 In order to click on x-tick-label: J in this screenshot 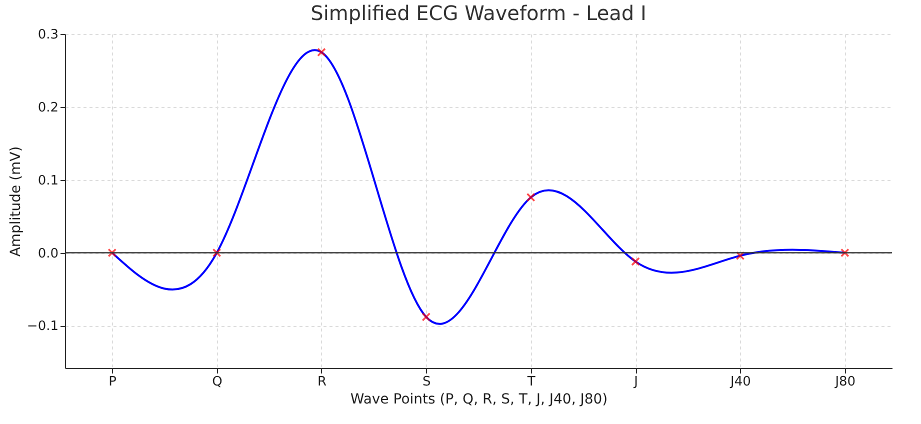, I will do `click(635, 382)`.